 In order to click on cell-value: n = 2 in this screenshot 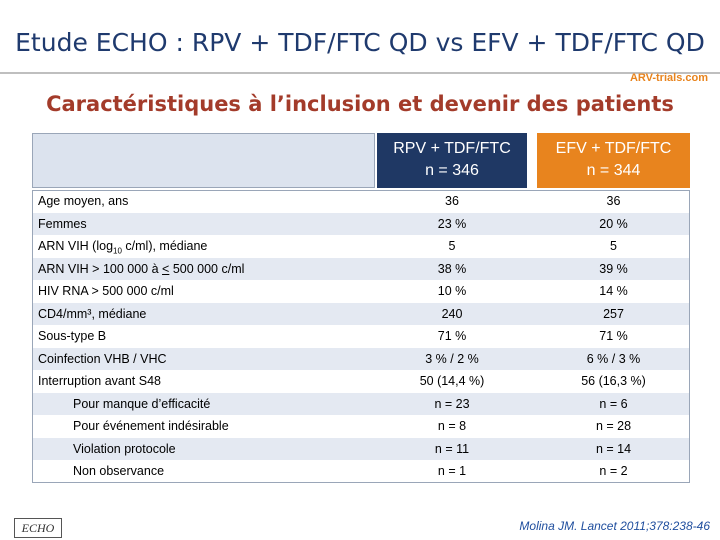, I will do `click(613, 471)`.